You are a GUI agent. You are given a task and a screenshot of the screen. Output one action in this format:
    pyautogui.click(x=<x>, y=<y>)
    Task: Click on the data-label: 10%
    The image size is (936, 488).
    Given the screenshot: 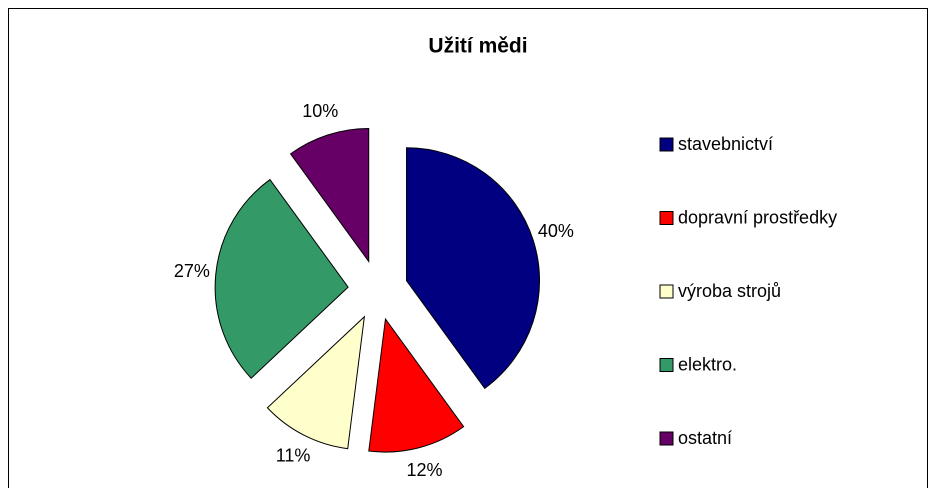 What is the action you would take?
    pyautogui.click(x=320, y=111)
    